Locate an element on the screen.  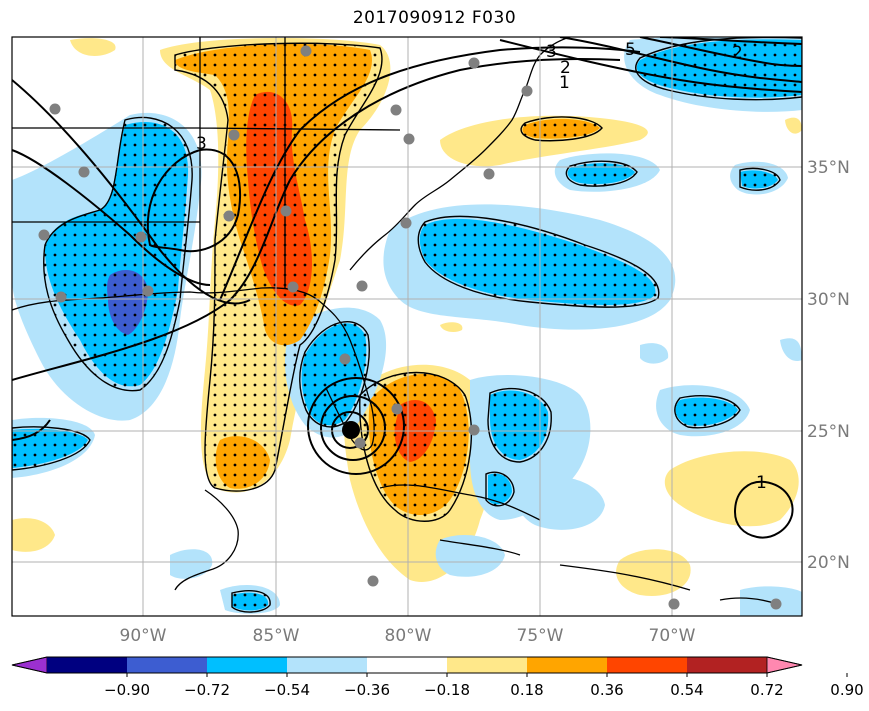
lon-label: 70°W is located at coordinates (672, 636).